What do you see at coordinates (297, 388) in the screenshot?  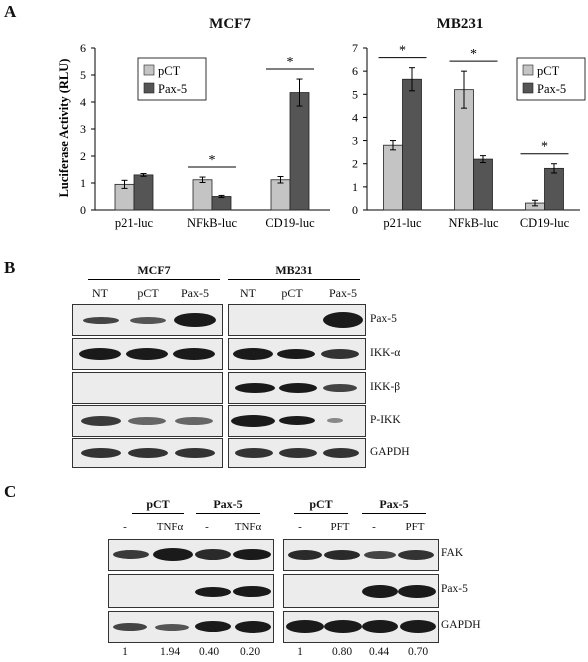 I see `blot-ikk-beta-mb231` at bounding box center [297, 388].